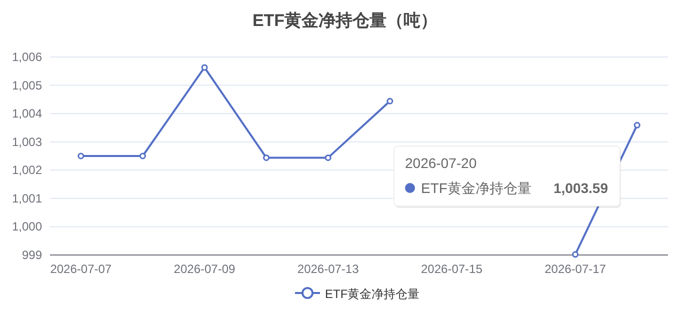  Describe the element at coordinates (575, 269) in the screenshot. I see `x-tick-label: 2026-07-17` at that location.